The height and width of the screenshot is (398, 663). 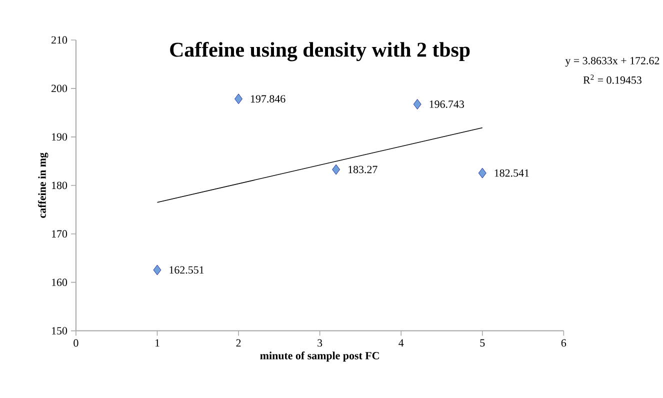 I want to click on y-tick-label: 150, so click(x=60, y=331).